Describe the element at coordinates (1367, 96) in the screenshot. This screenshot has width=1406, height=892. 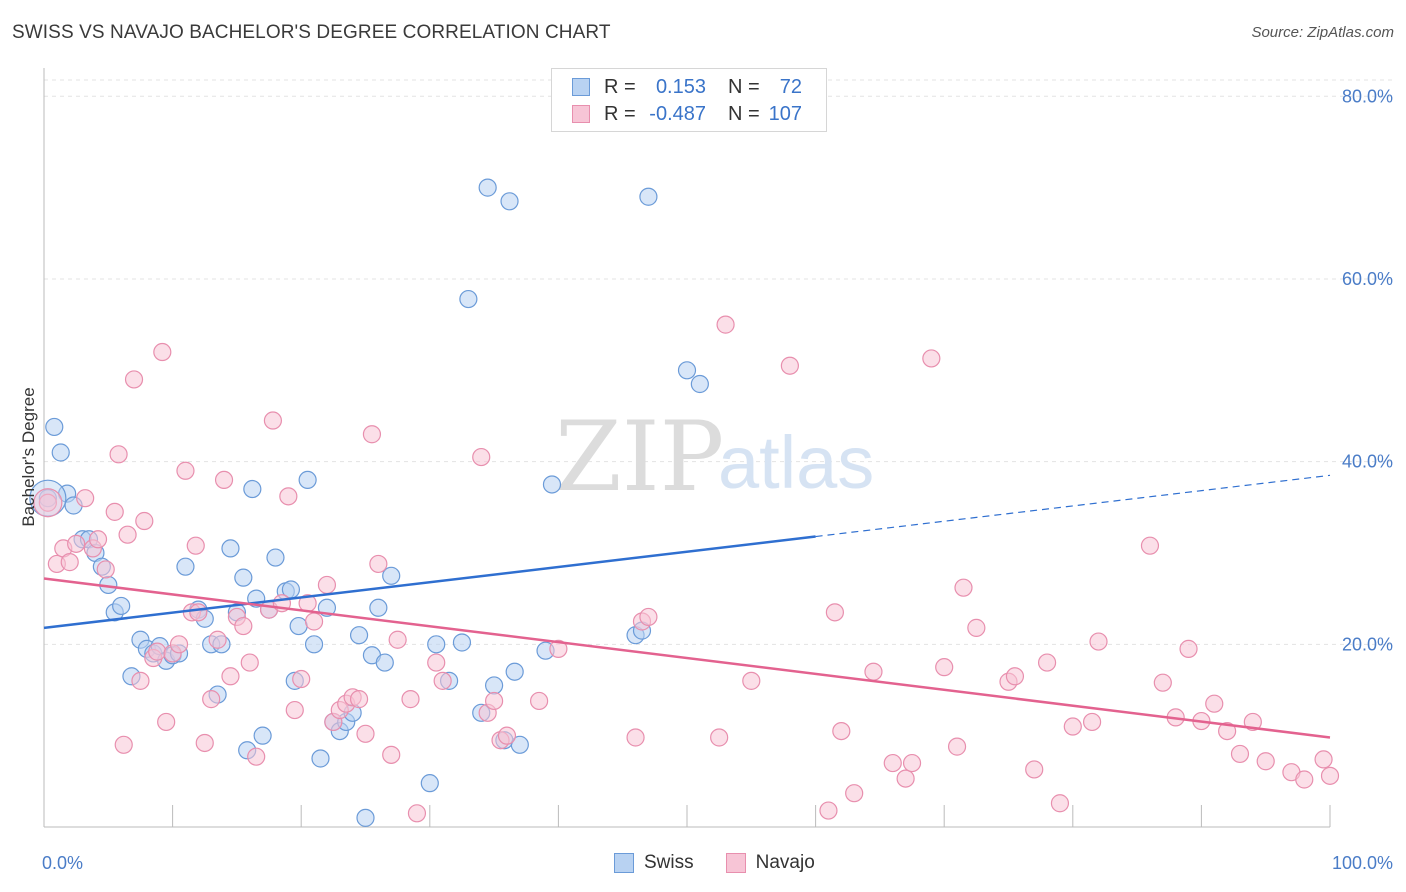
I see `y-tick-label: 80.0%` at that location.